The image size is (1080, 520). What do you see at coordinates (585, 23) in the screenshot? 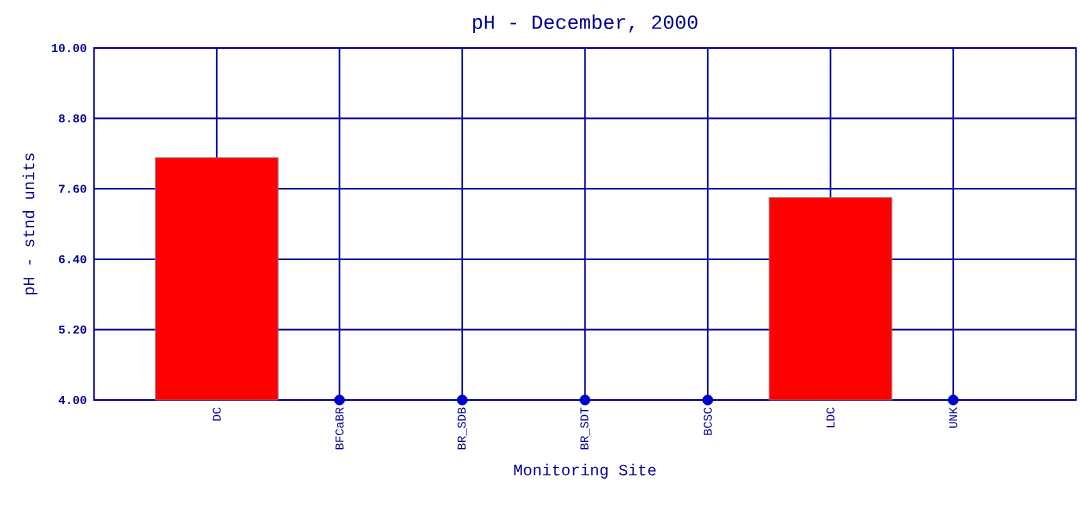
I see `chart-title: pH - December, 2000` at bounding box center [585, 23].